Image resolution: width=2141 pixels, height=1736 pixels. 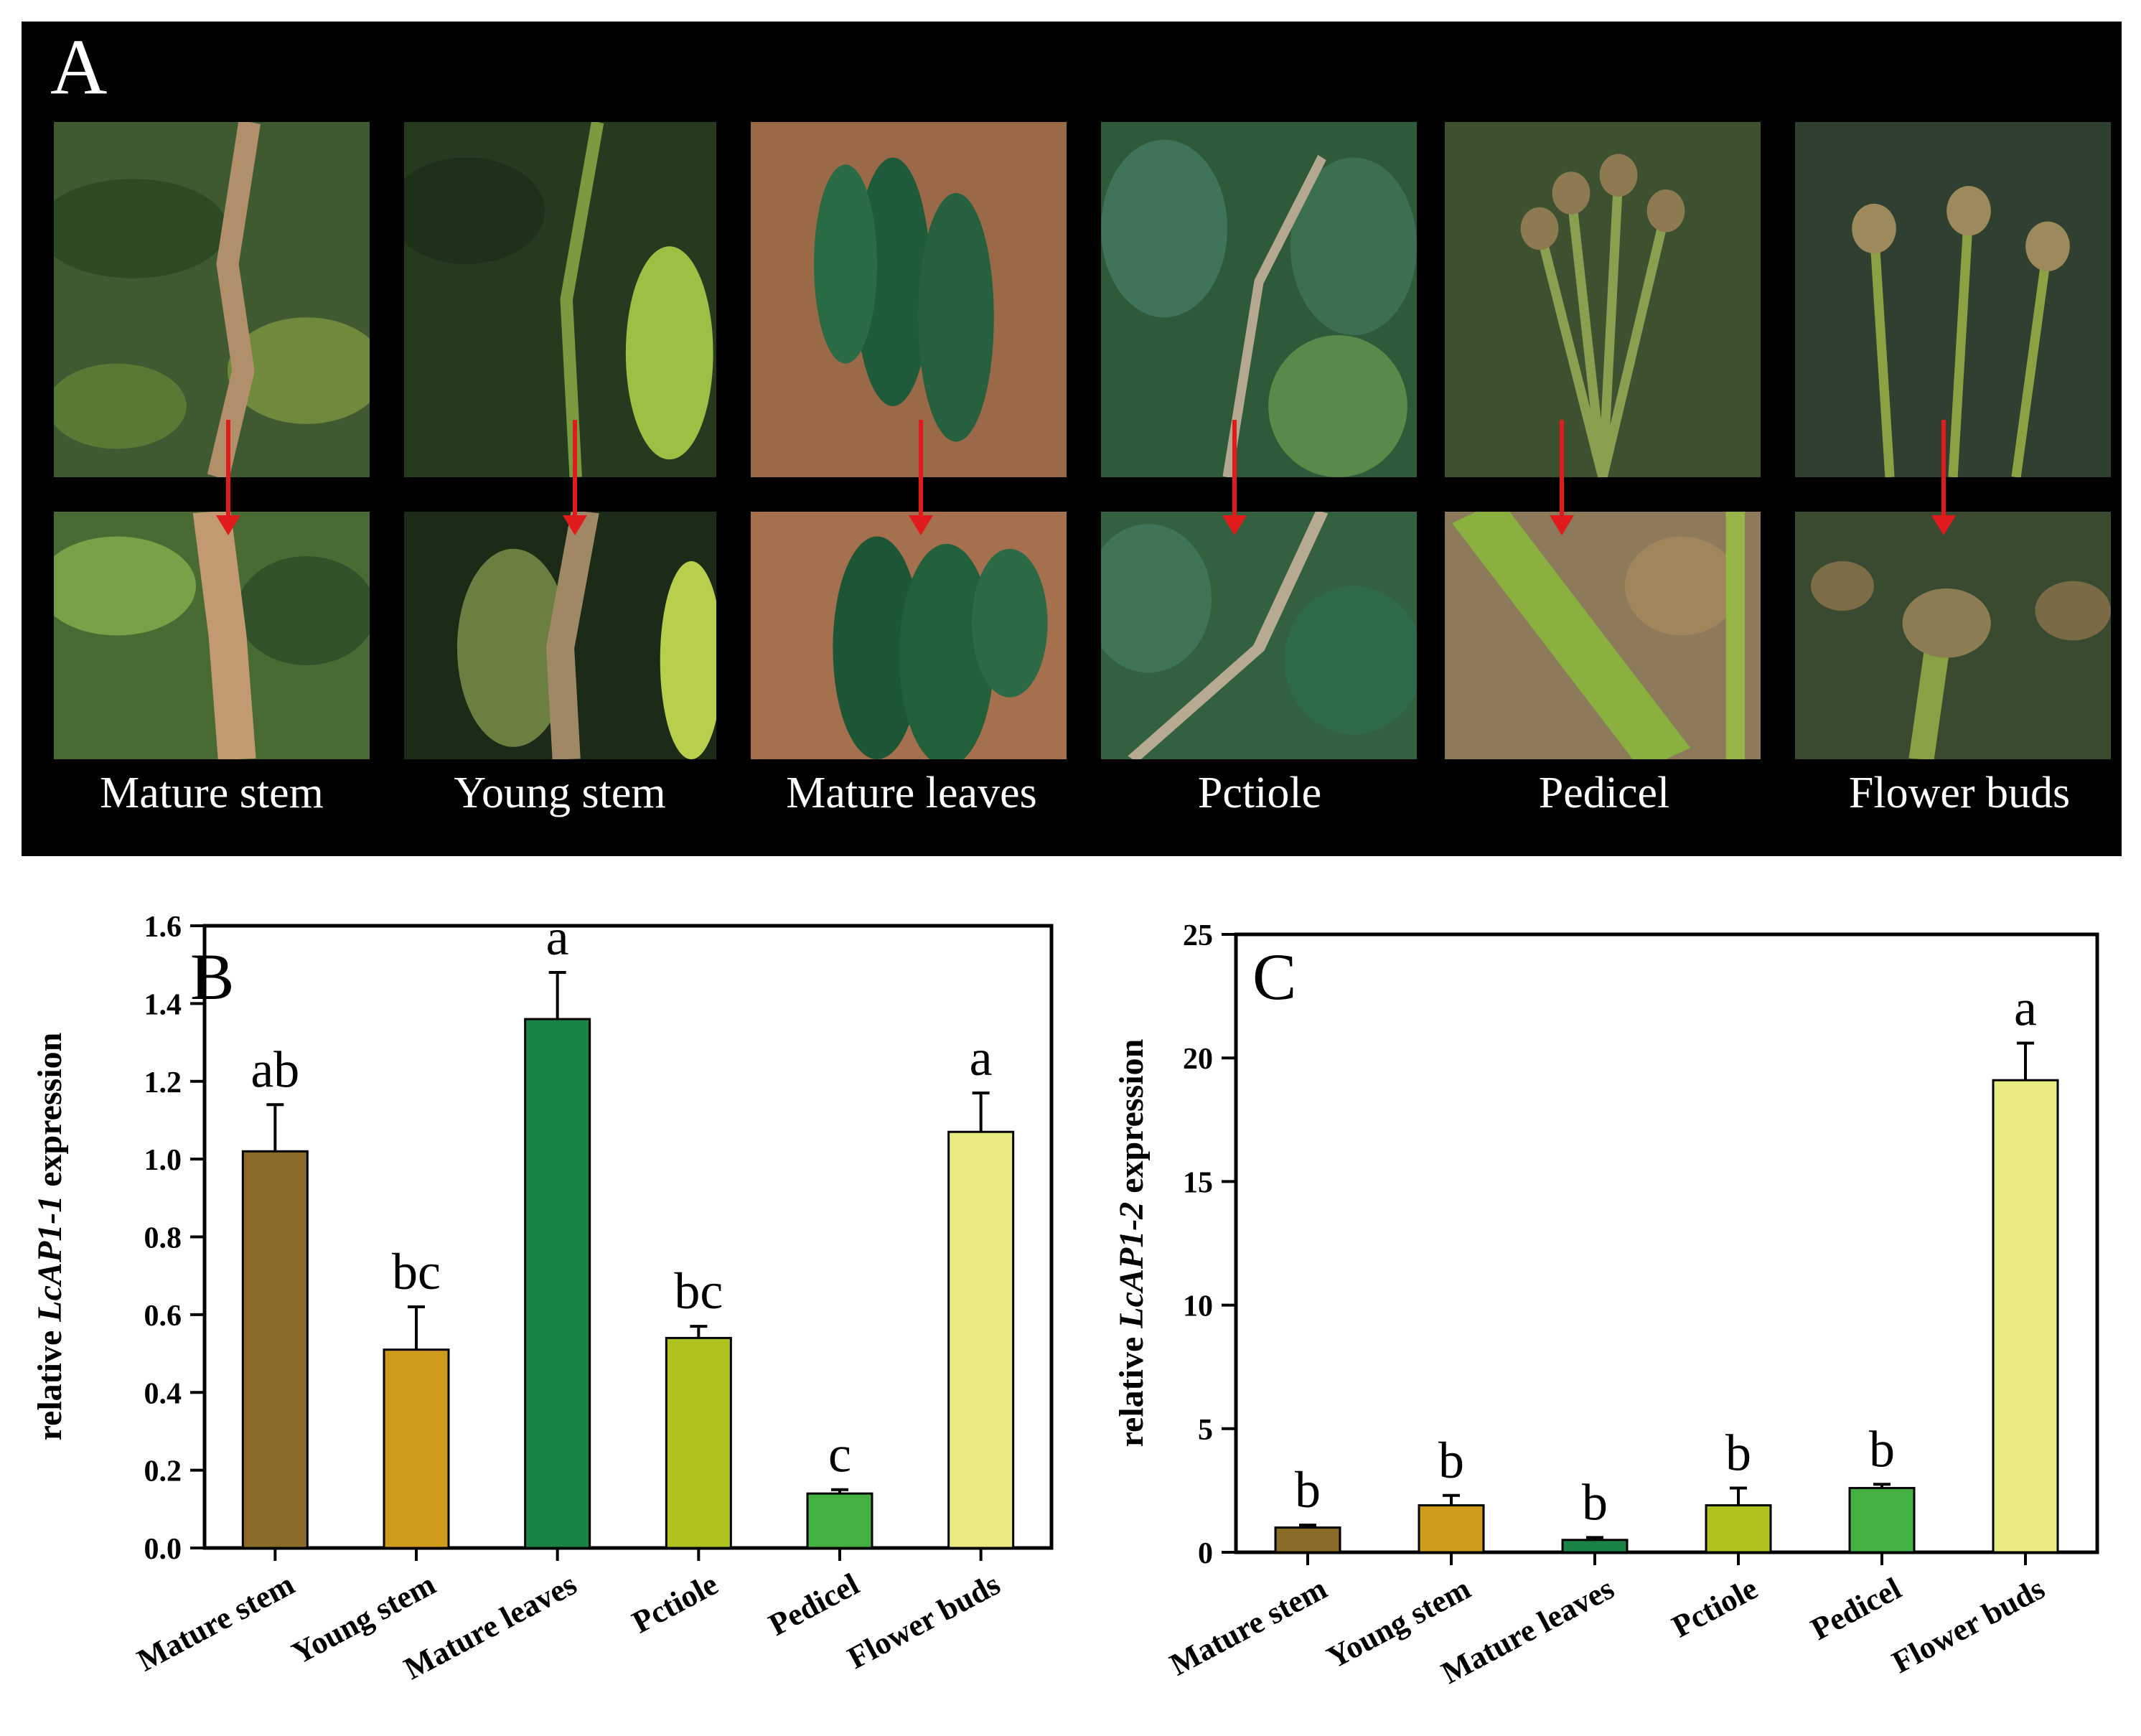 What do you see at coordinates (79, 67) in the screenshot?
I see `panel-a-letter: A` at bounding box center [79, 67].